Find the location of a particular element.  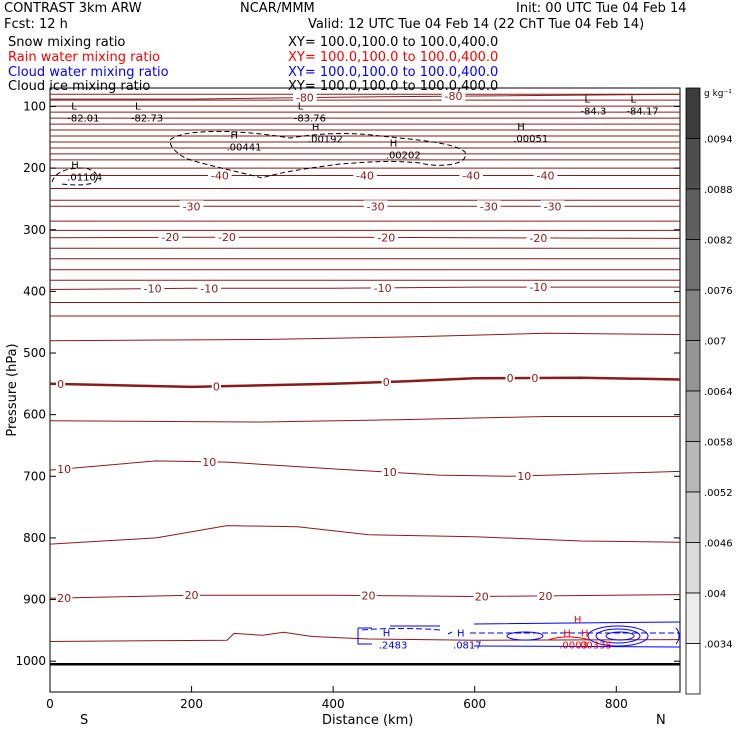

y-axis-label: Pressure (hPa) is located at coordinates (12, 390).